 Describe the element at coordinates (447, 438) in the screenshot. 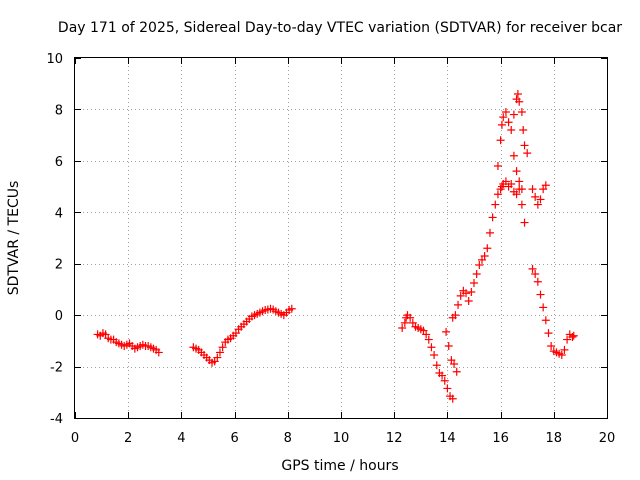

I see `x-tick-label: 14` at that location.